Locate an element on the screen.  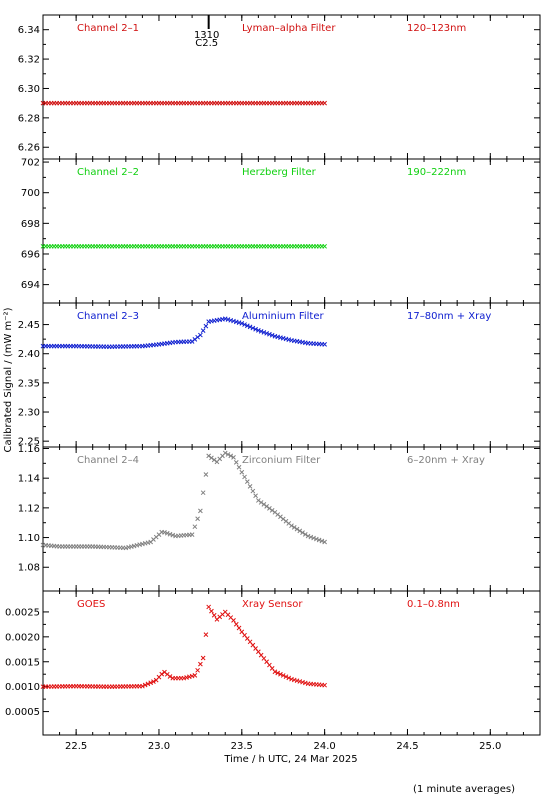
y-tick-label: 1.08 is located at coordinates (29, 568).